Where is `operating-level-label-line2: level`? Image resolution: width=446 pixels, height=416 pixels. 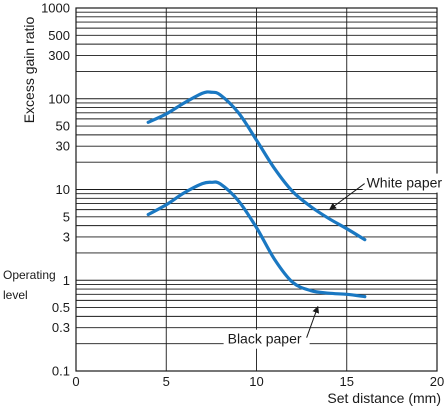
operating-level-label-line2: level is located at coordinates (15, 295).